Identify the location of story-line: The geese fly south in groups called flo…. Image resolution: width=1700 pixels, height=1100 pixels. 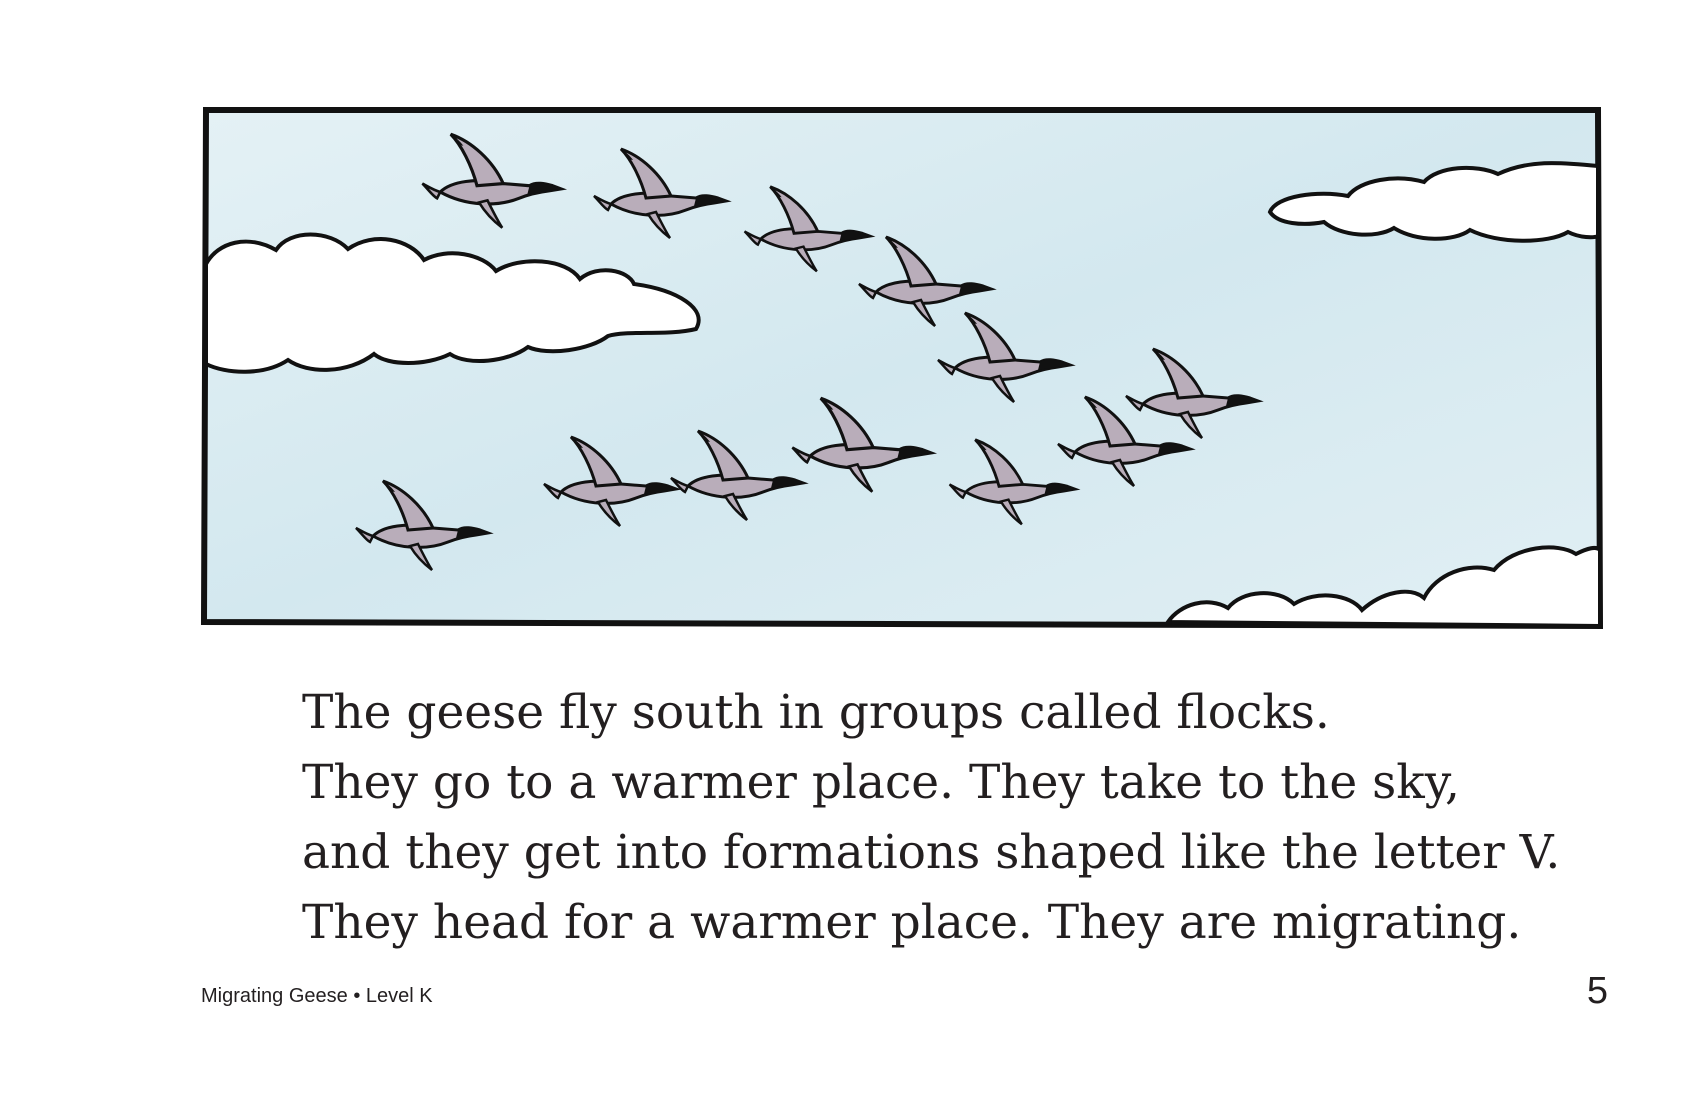
(816, 712).